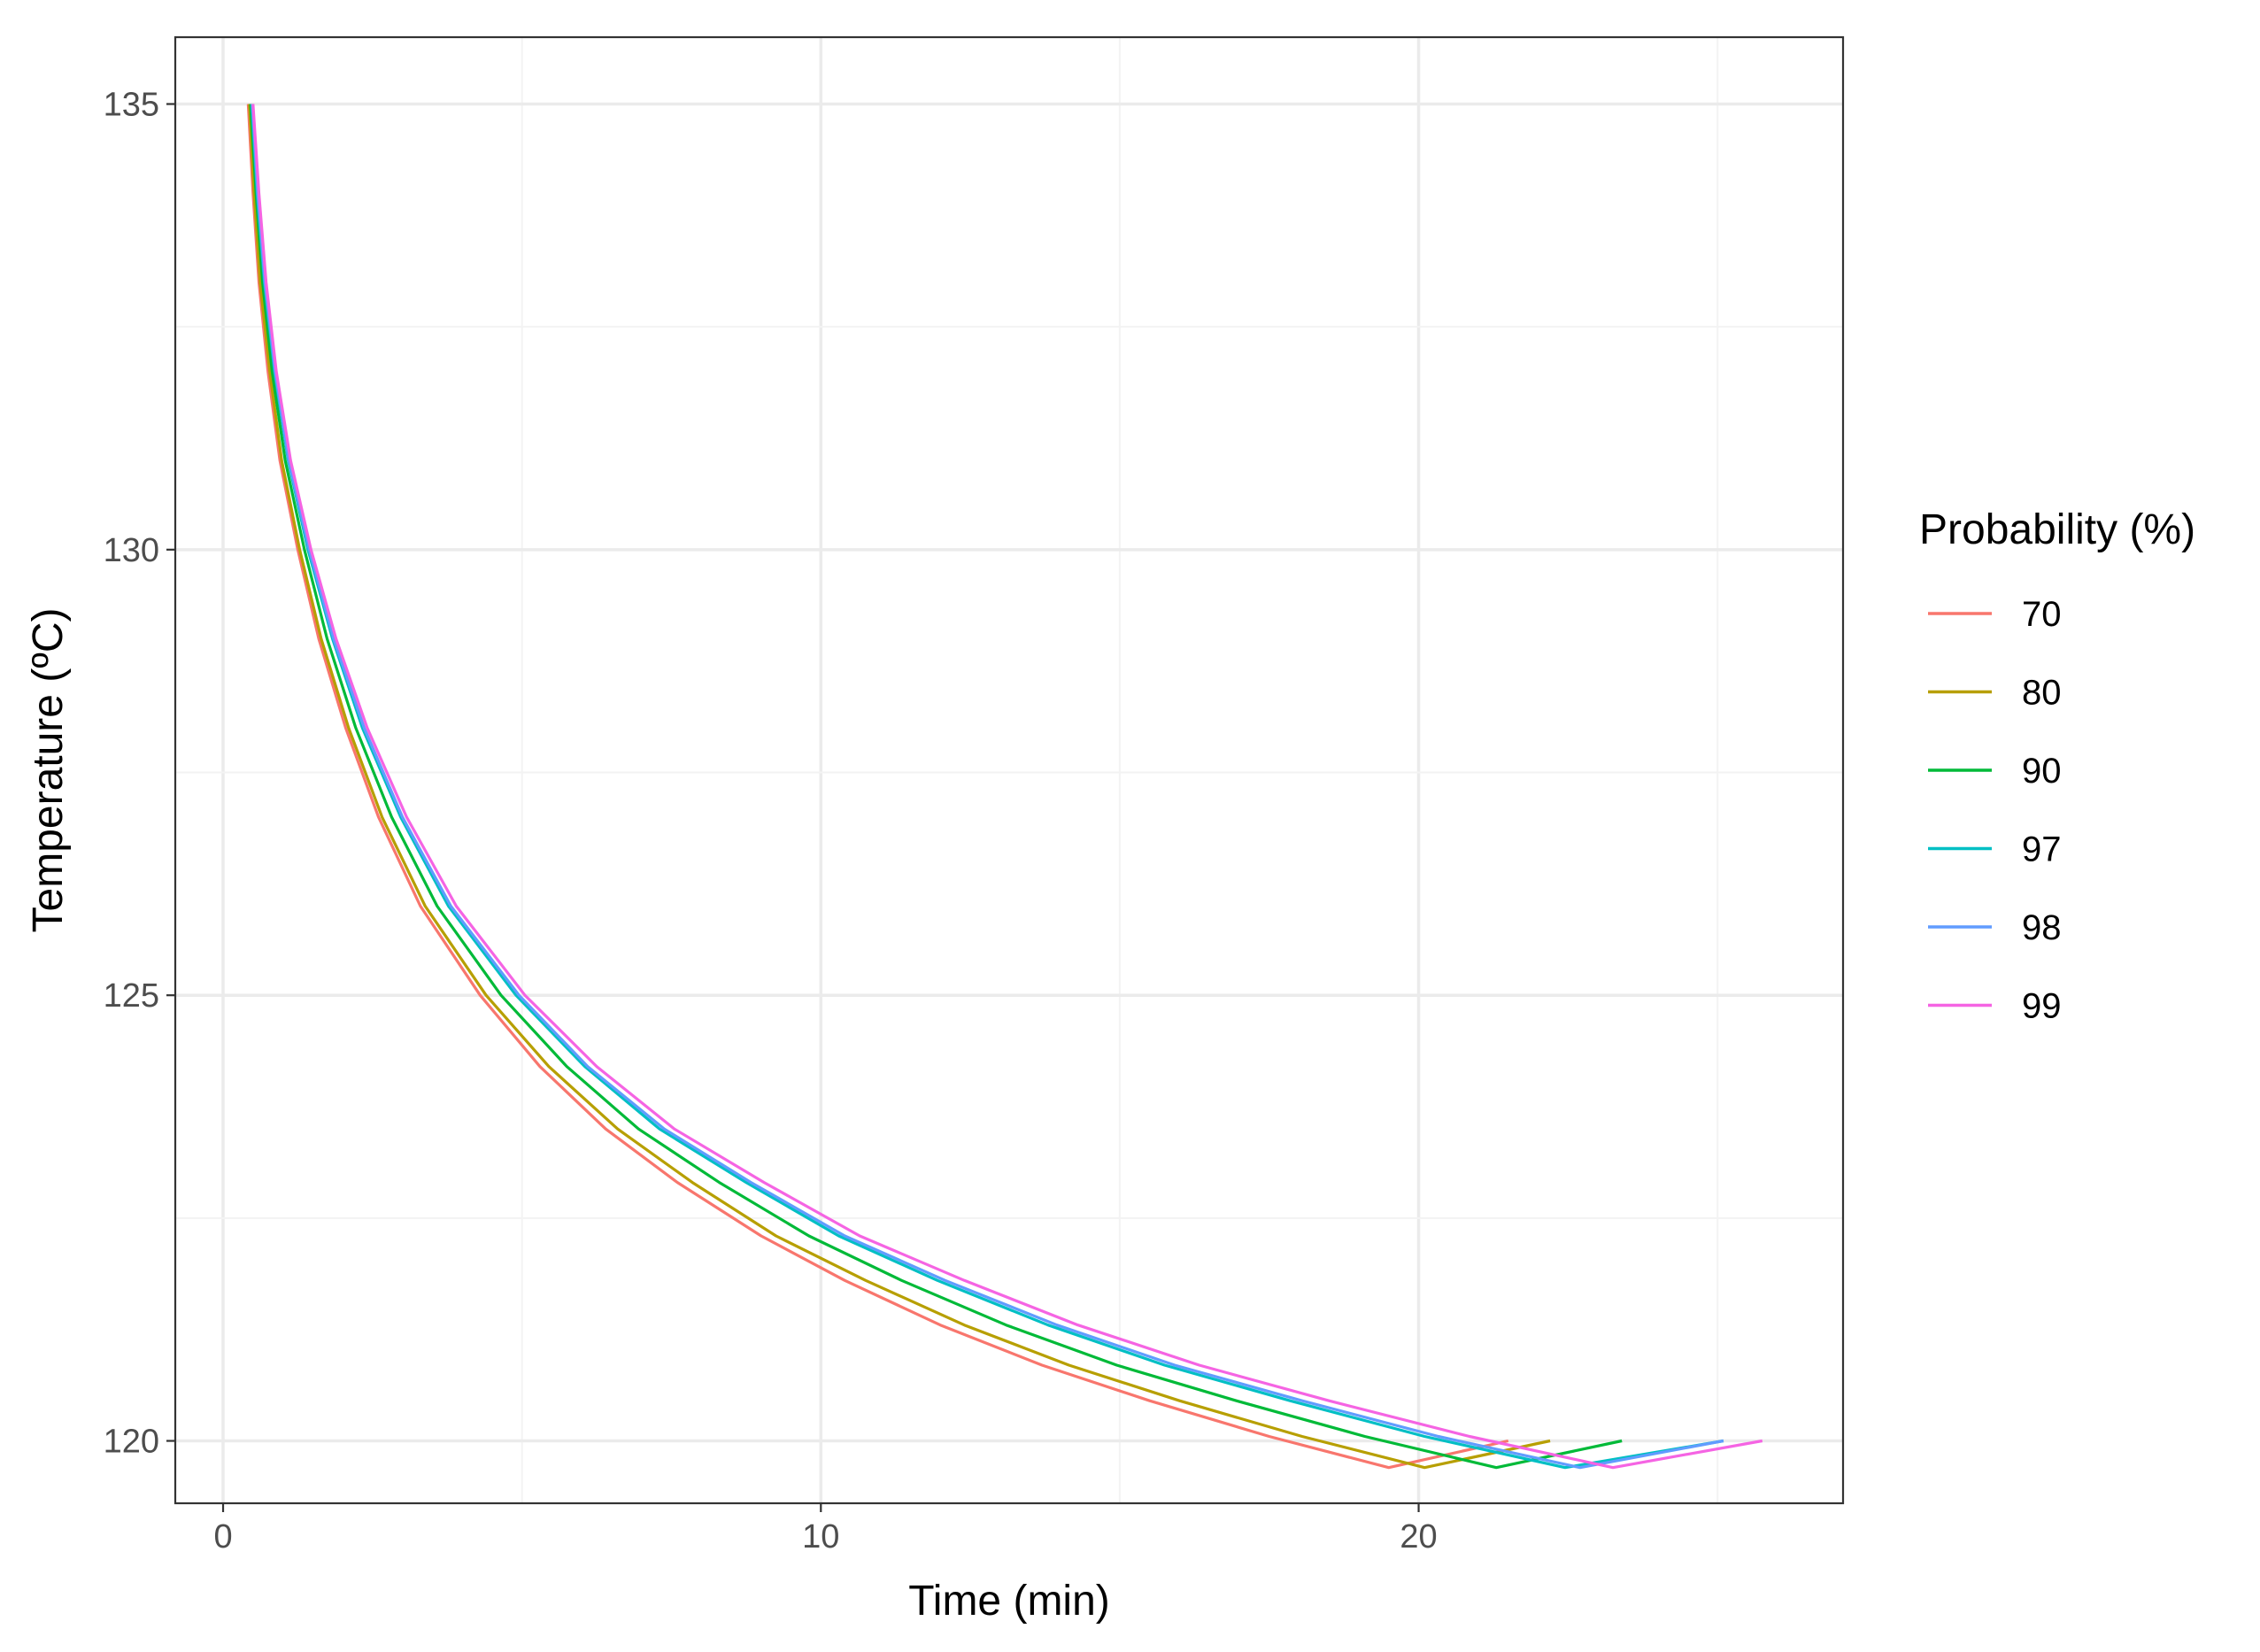 The height and width of the screenshot is (1652, 2260). Describe the element at coordinates (1995, 849) in the screenshot. I see `legend-item-97: 97` at that location.